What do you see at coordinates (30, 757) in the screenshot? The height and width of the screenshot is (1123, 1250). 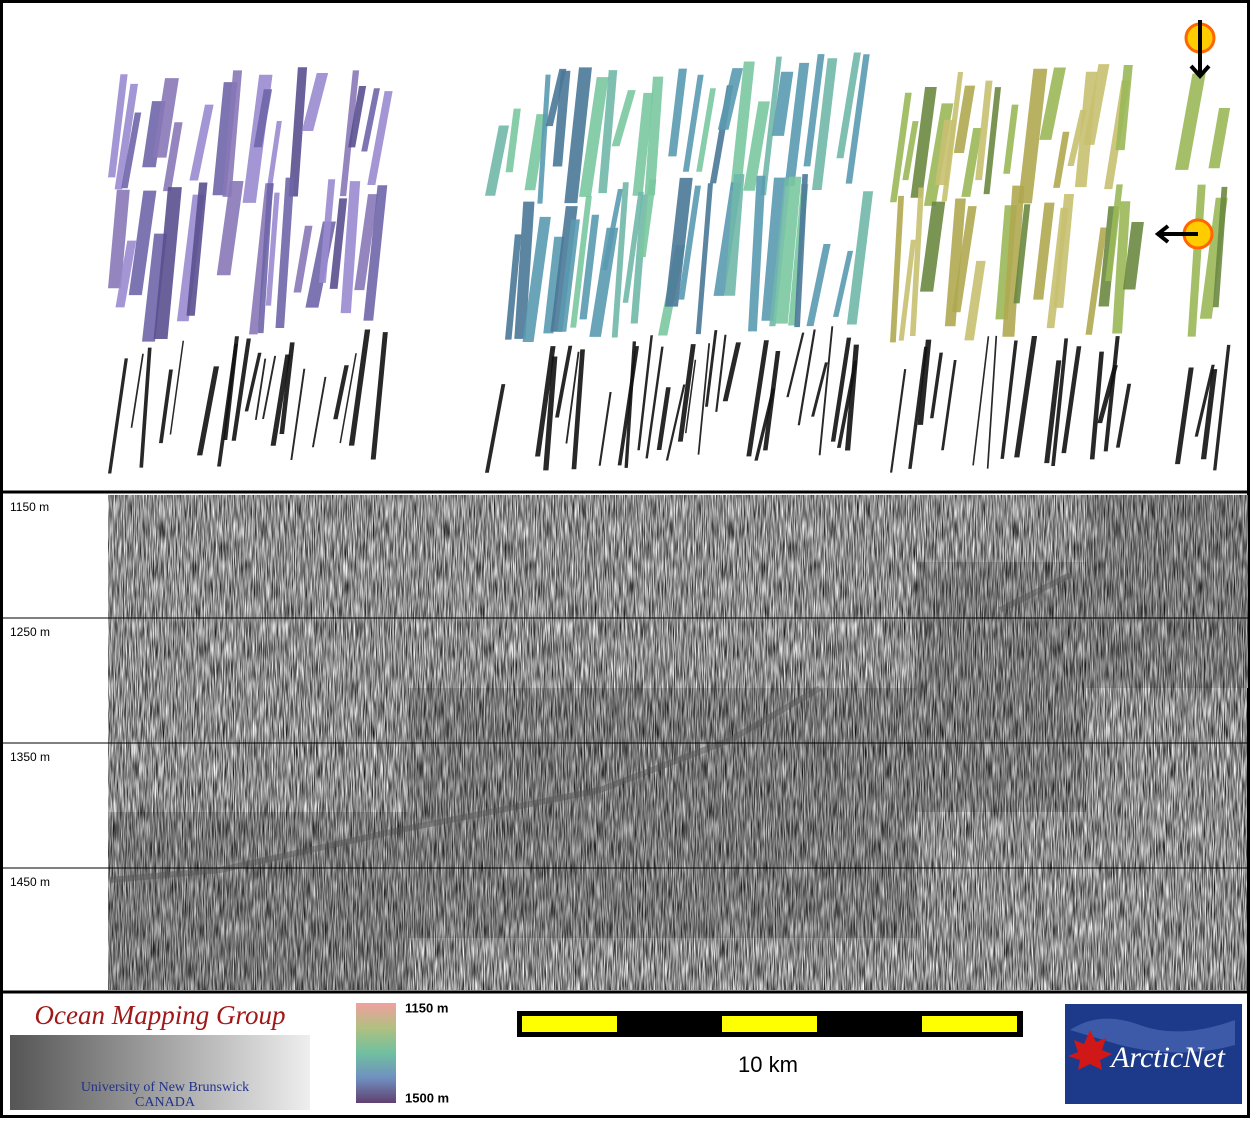 I see `depth-label: 1350 m` at bounding box center [30, 757].